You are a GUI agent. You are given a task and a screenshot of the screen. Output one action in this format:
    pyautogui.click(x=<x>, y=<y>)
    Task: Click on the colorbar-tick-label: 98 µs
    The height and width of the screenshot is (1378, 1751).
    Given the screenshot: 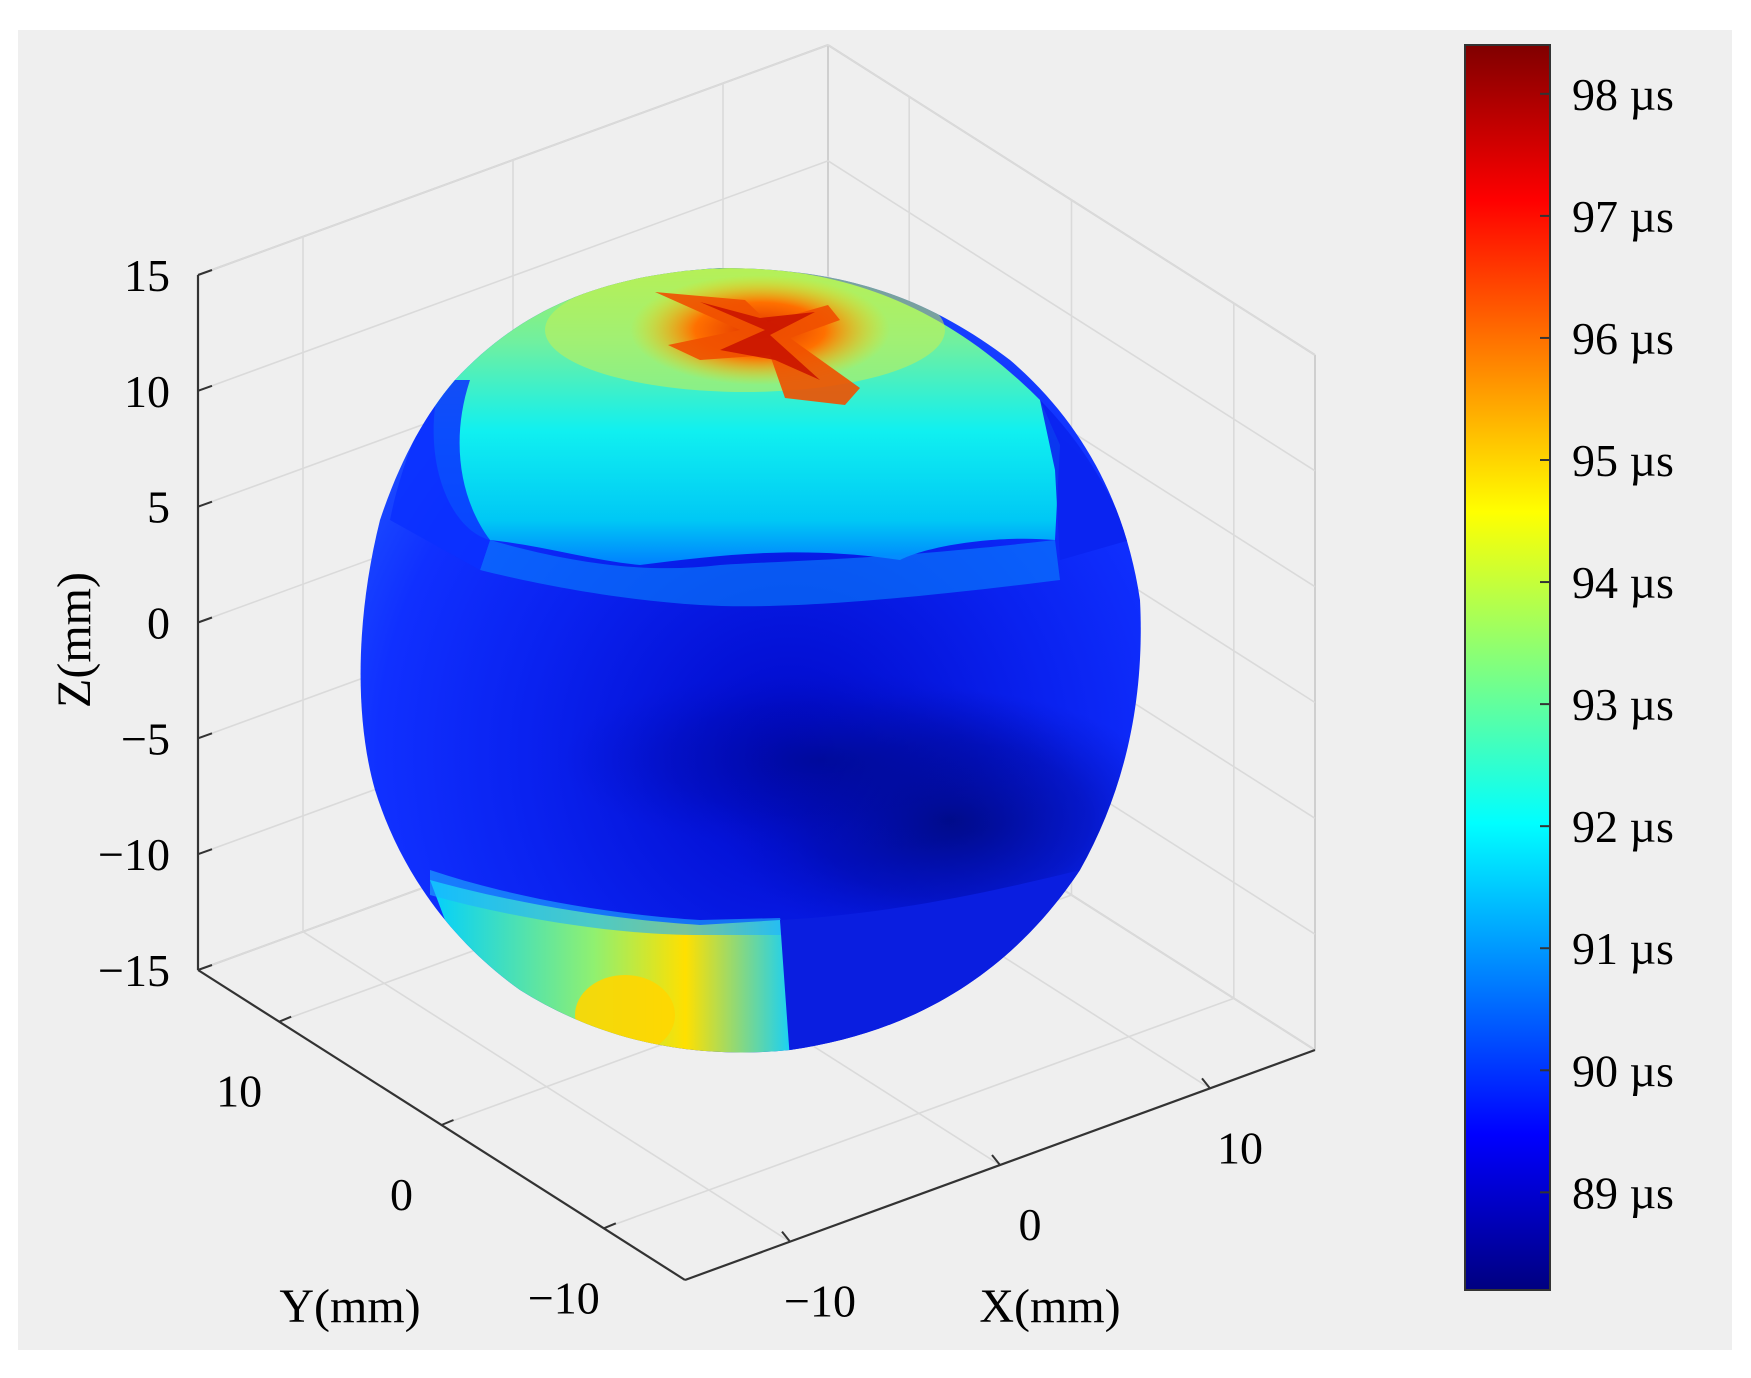 What is the action you would take?
    pyautogui.click(x=1623, y=94)
    